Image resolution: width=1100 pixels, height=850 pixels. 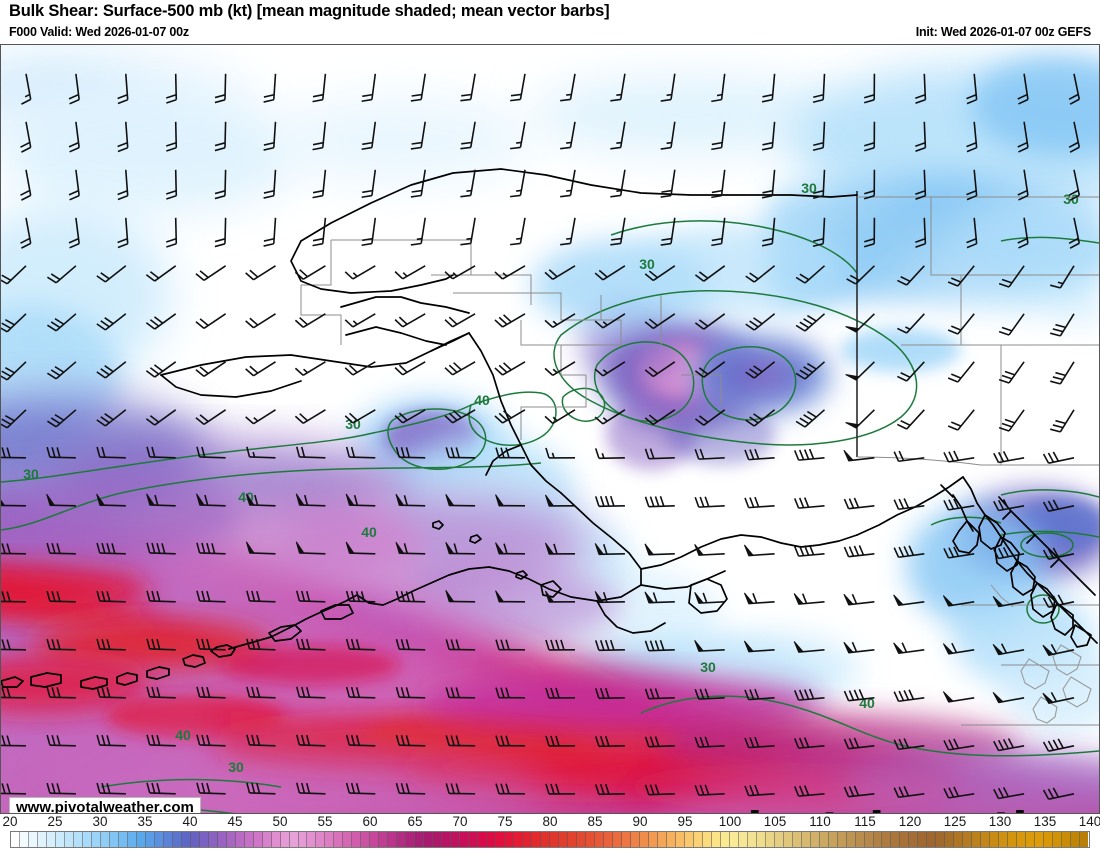 I want to click on colorbar-tick: 120, so click(x=910, y=821).